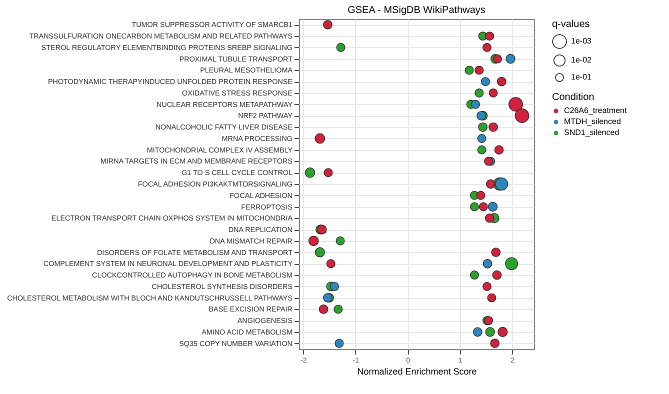 Image resolution: width=669 pixels, height=394 pixels. What do you see at coordinates (581, 77) in the screenshot?
I see `legend-label: 1e-01` at bounding box center [581, 77].